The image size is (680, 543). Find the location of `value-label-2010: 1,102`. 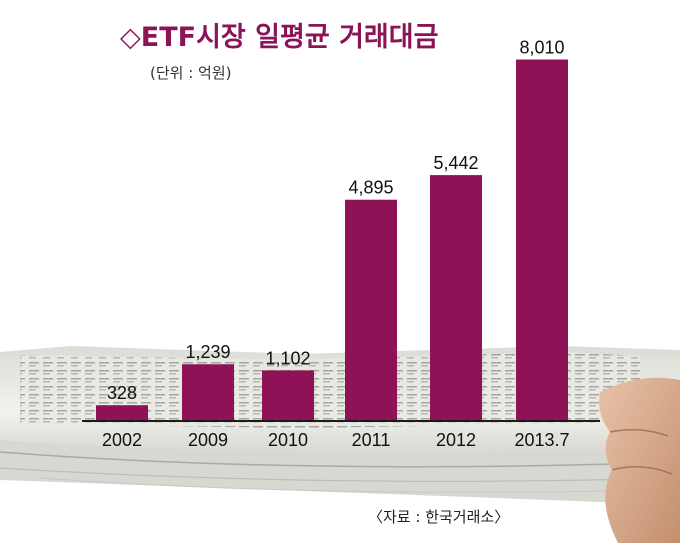

value-label-2010: 1,102 is located at coordinates (287, 358).